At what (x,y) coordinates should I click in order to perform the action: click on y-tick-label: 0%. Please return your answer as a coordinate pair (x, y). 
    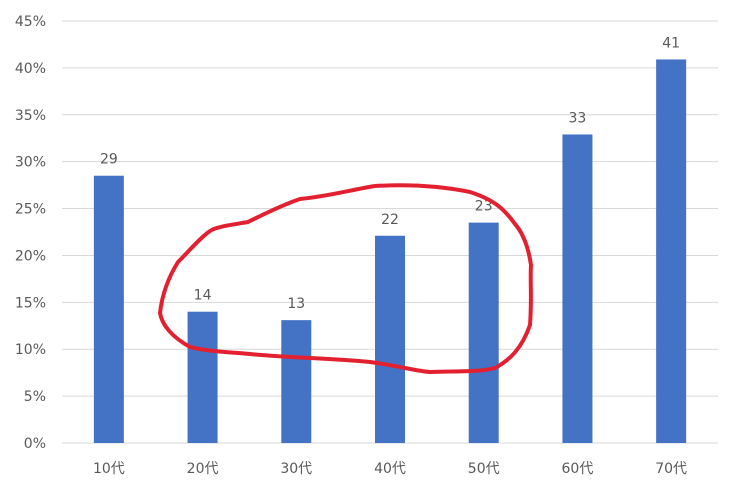
    Looking at the image, I should click on (35, 444).